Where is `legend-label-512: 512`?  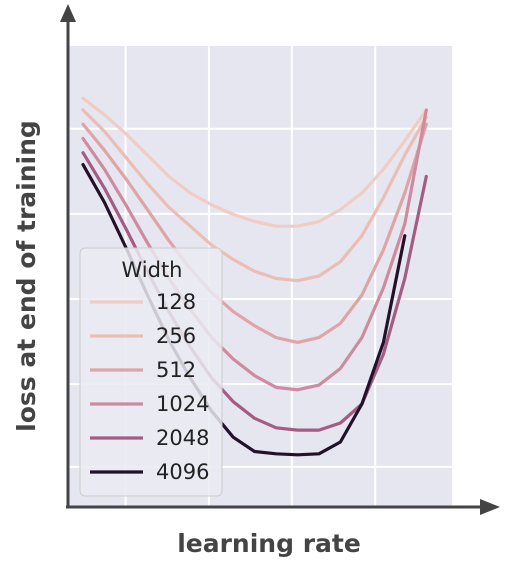 legend-label-512: 512 is located at coordinates (176, 370).